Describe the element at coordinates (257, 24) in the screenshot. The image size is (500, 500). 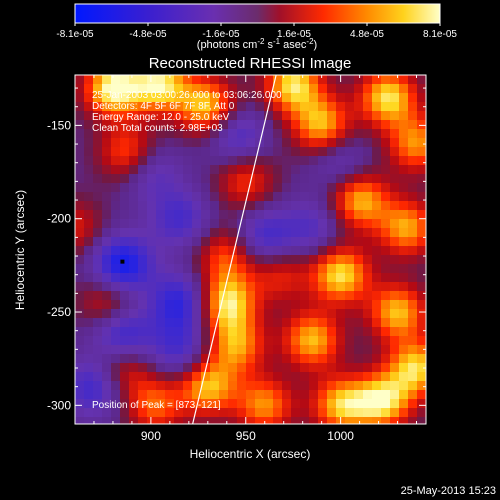
I see `colorbar-ticks` at that location.